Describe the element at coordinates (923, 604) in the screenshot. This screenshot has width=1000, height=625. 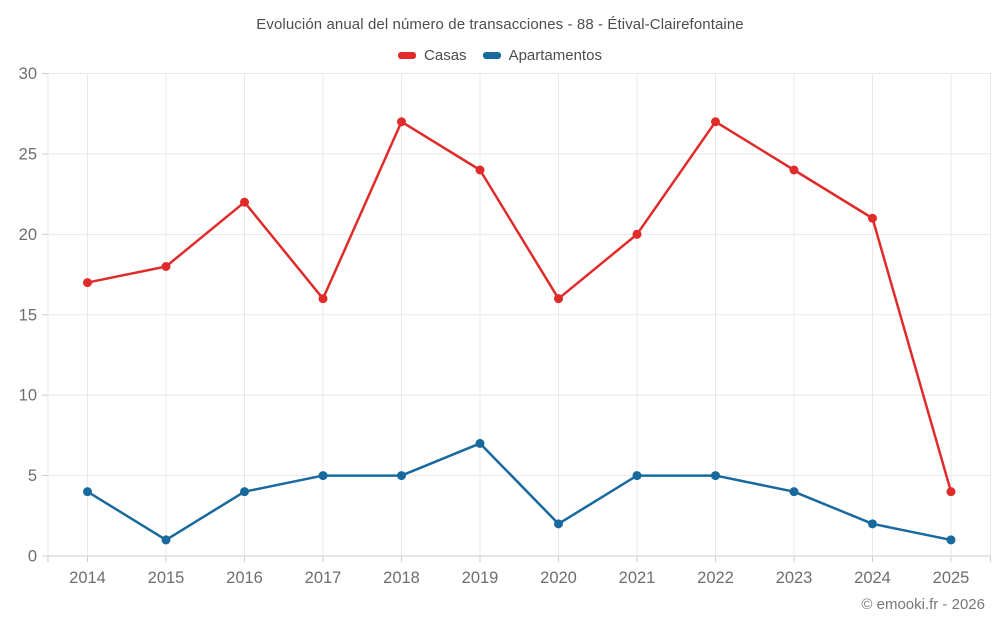
I see `footer-credit: © emooki.fr - 2026` at that location.